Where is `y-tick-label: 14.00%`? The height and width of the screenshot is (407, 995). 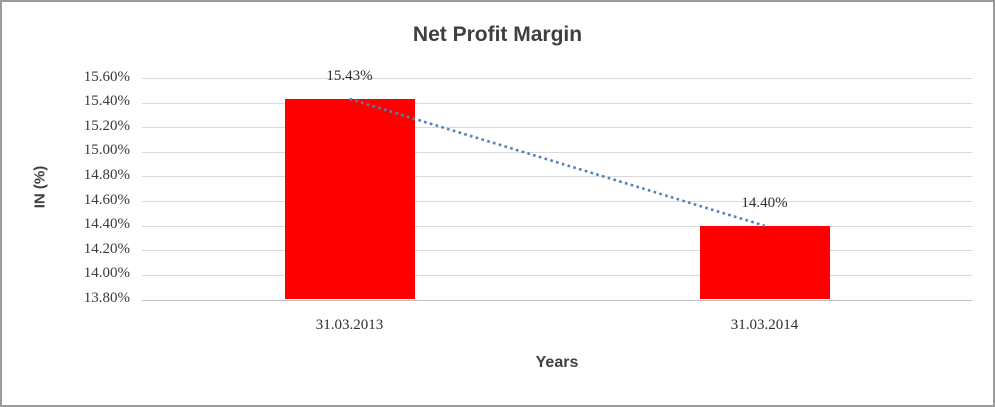 y-tick-label: 14.00% is located at coordinates (106, 273).